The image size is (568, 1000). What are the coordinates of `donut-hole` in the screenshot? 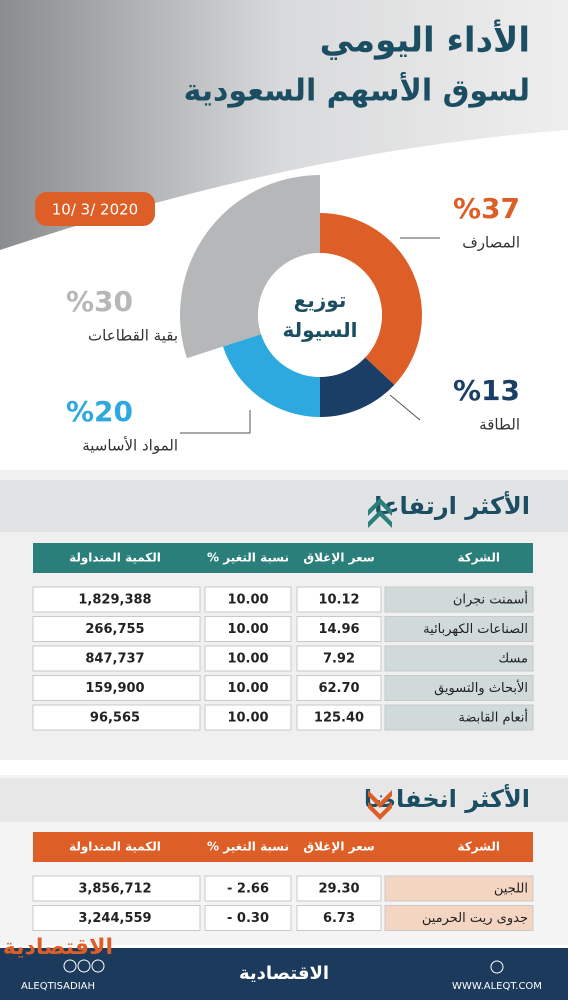 It's located at (320, 315).